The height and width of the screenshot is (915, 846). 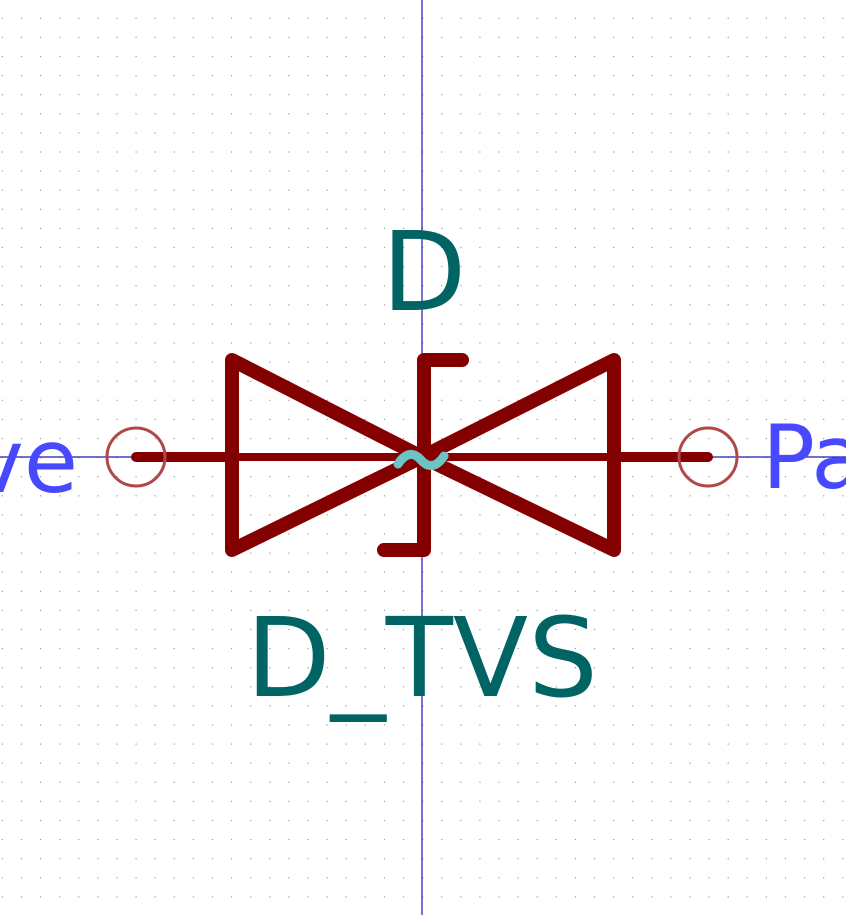 I want to click on right-diode-triangle, so click(x=518, y=455).